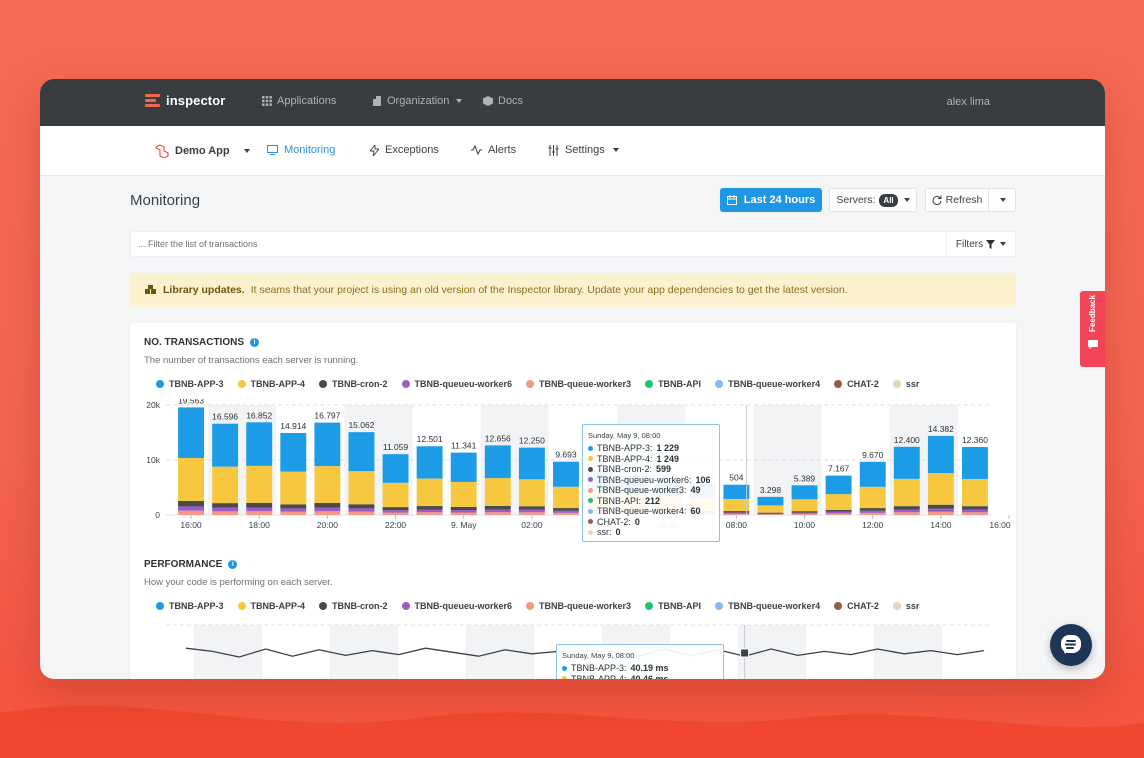 The height and width of the screenshot is (758, 1144). Describe the element at coordinates (271, 384) in the screenshot. I see `transactions-legend-item: TBNB-APP-4` at that location.